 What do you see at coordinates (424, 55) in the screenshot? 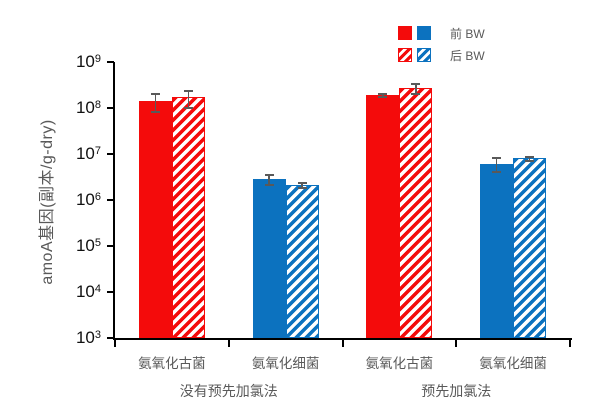
I see `legend-swatch-blue-hatched` at bounding box center [424, 55].